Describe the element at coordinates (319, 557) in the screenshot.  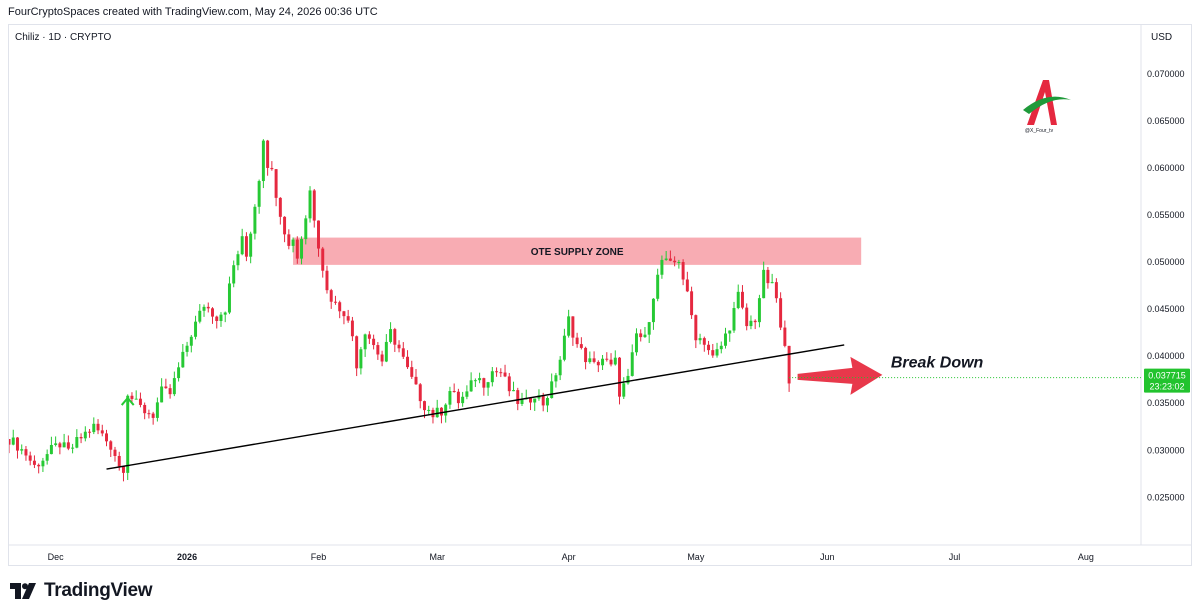
I see `time-tick-label: Feb` at that location.